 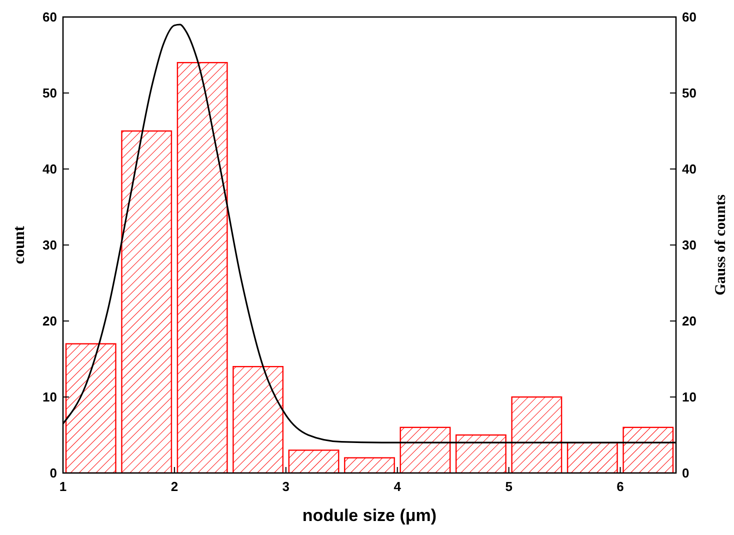 I want to click on y-tick-label: 30, so click(x=49, y=245).